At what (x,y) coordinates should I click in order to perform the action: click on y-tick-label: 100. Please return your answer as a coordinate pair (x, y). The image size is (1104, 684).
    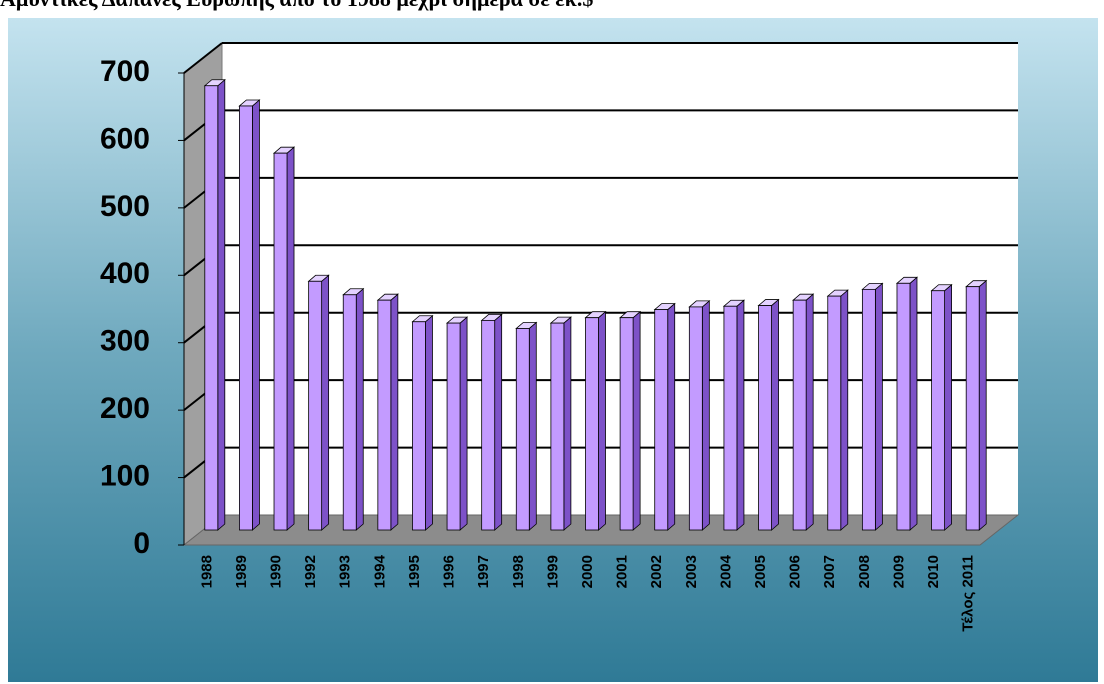
    Looking at the image, I should click on (125, 475).